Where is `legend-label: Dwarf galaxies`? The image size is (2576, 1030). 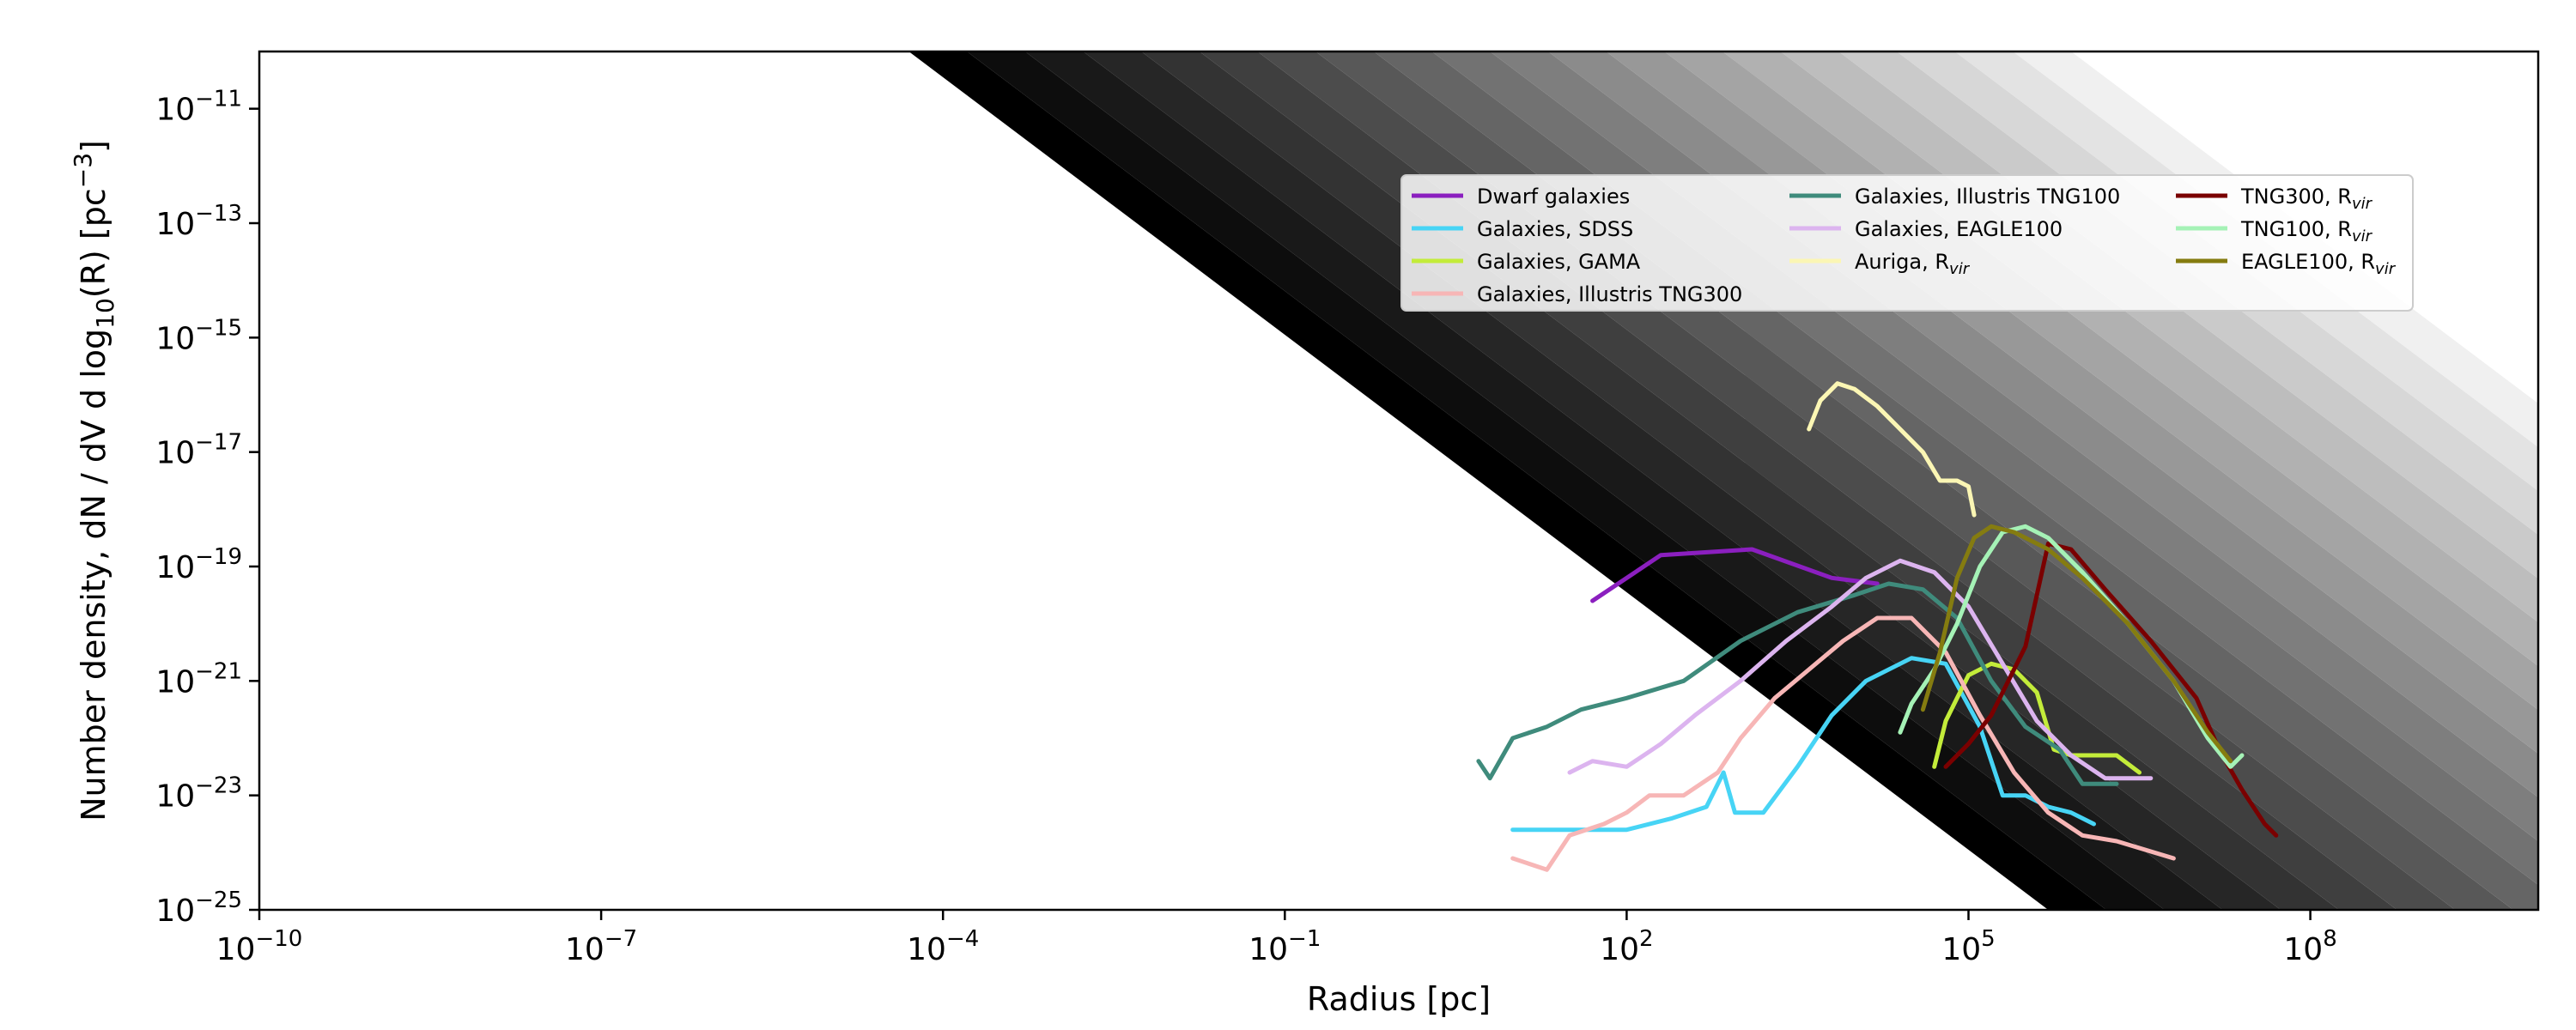 legend-label: Dwarf galaxies is located at coordinates (1554, 197).